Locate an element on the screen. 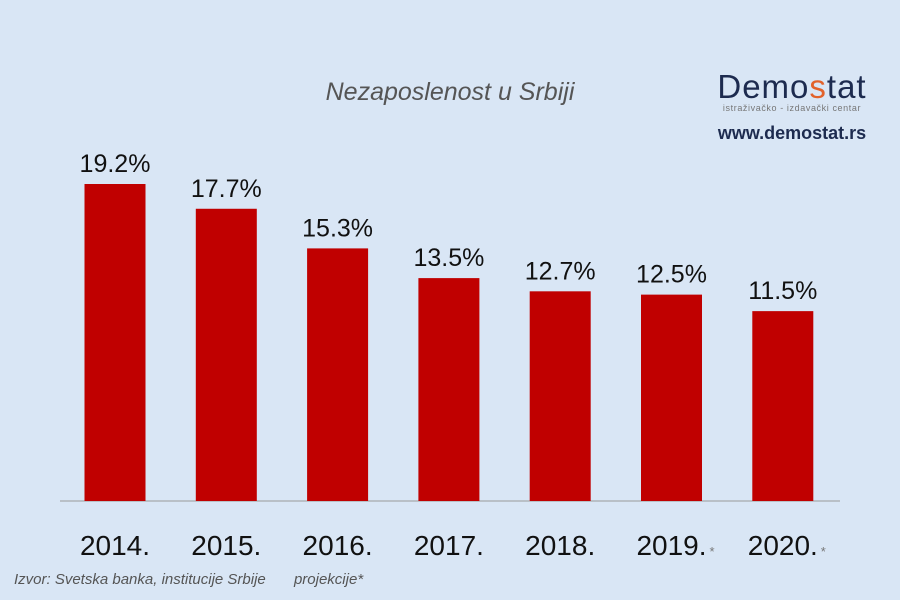 This screenshot has height=600, width=900. data-label: 13.5% is located at coordinates (448, 258).